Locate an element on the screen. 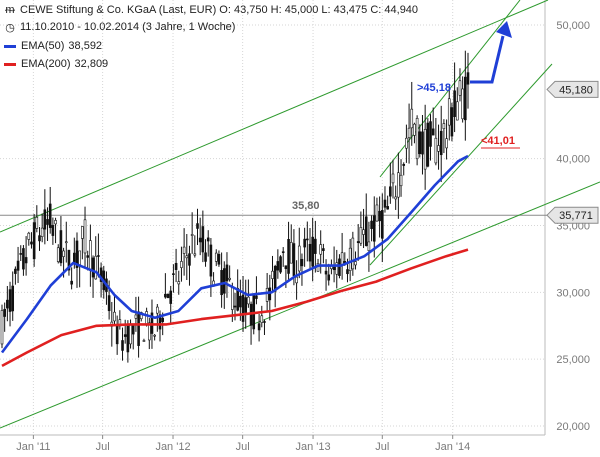 The width and height of the screenshot is (600, 457). y-tick-label: 50,000 is located at coordinates (573, 26).